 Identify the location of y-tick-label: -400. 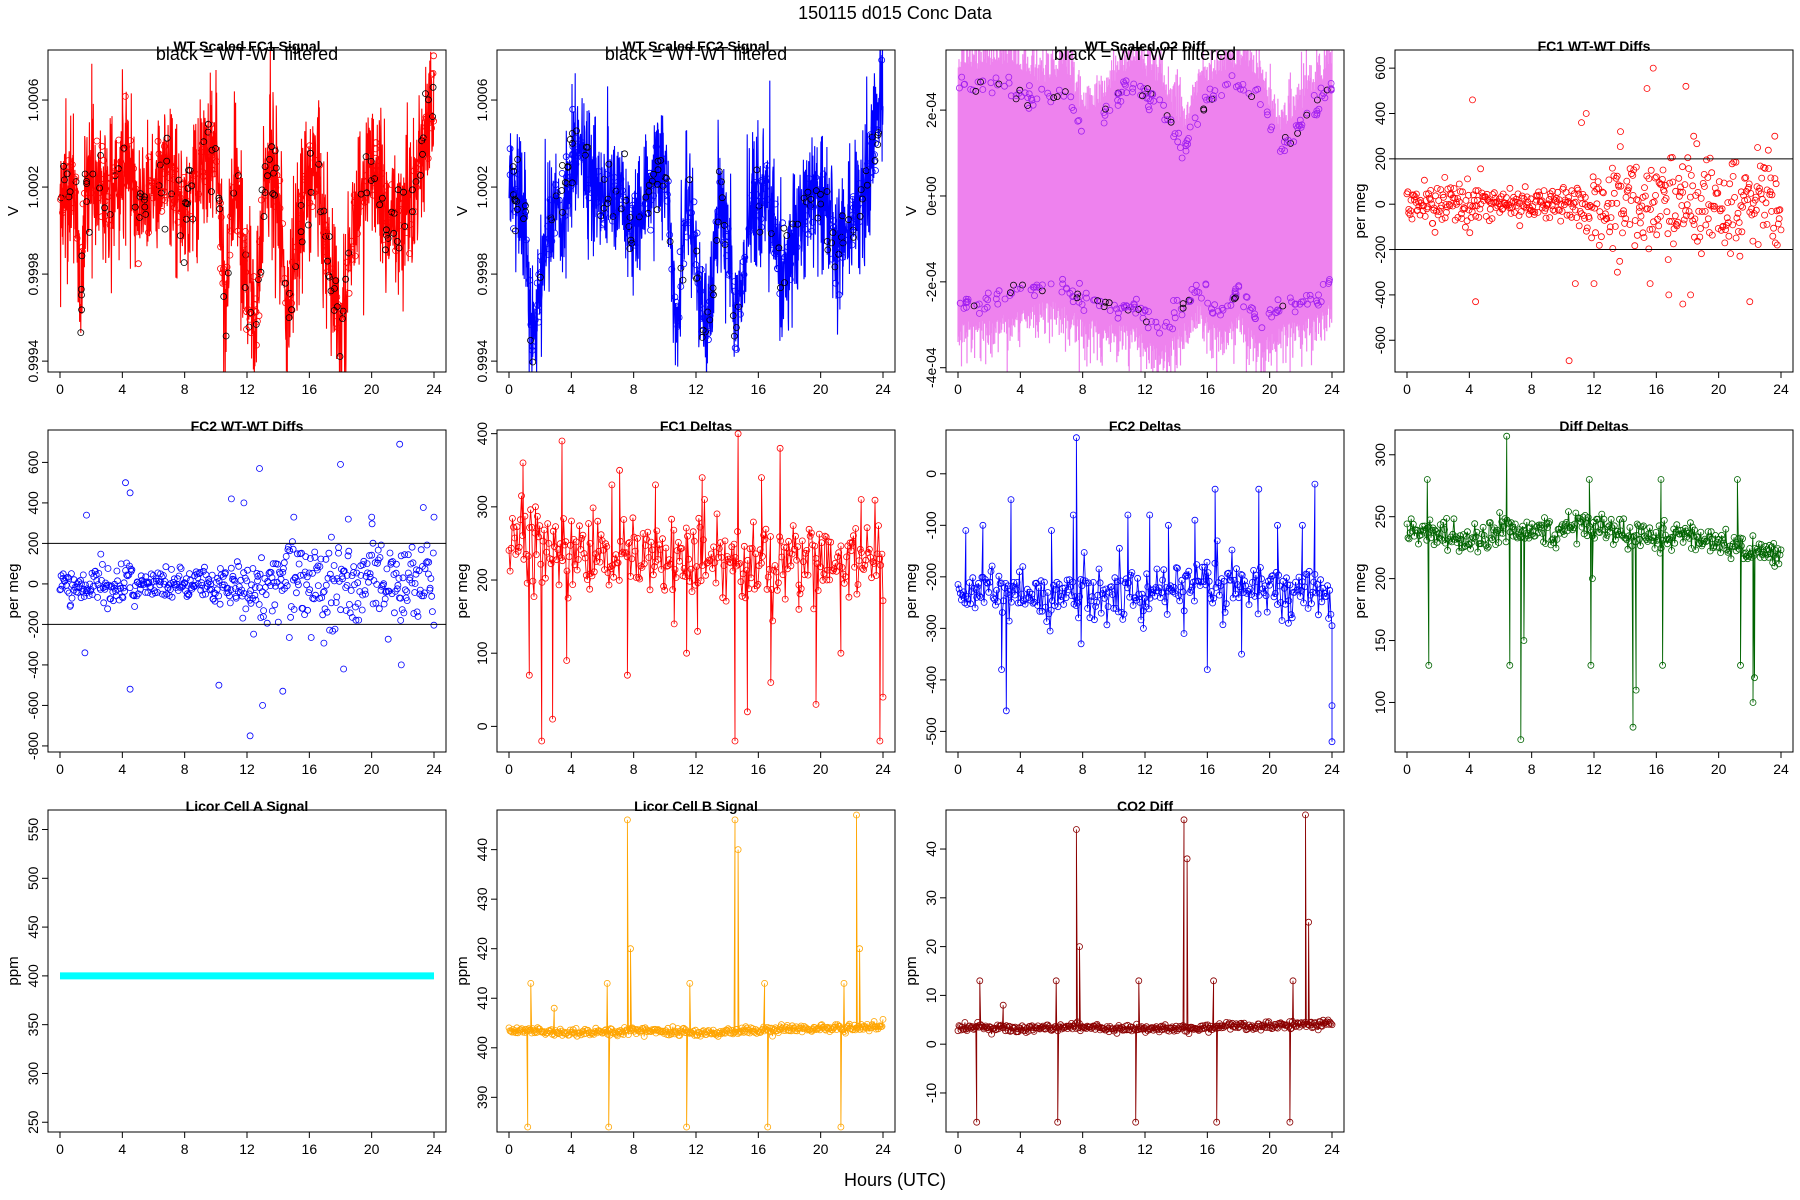
(931, 680).